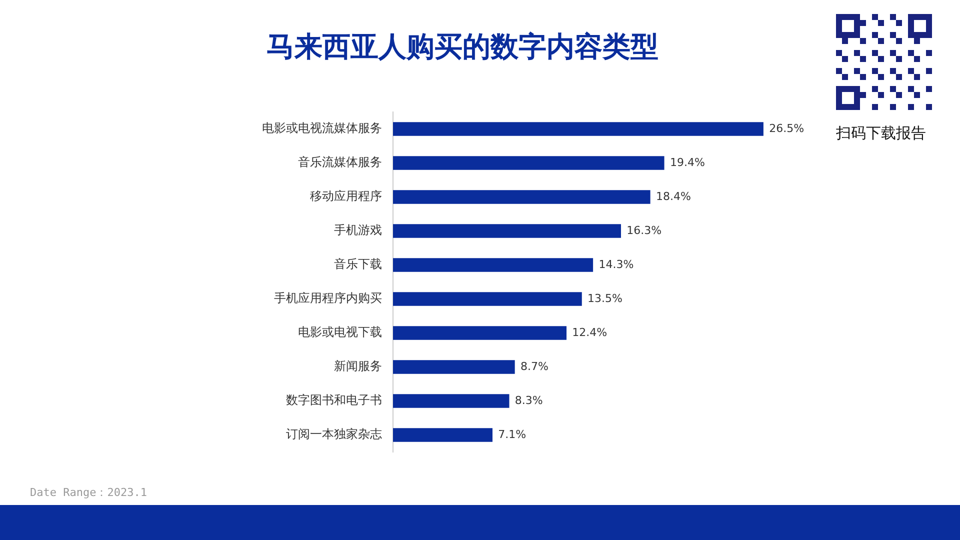 The width and height of the screenshot is (960, 540). What do you see at coordinates (644, 230) in the screenshot?
I see `data-label: 16.3%` at bounding box center [644, 230].